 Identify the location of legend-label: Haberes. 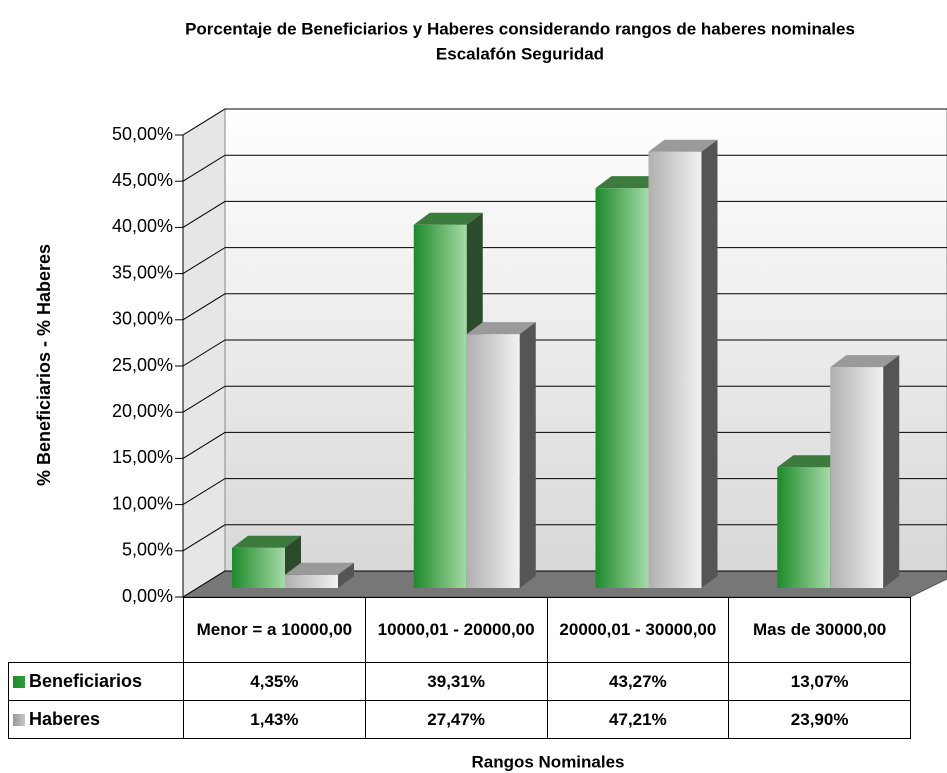
(65, 719).